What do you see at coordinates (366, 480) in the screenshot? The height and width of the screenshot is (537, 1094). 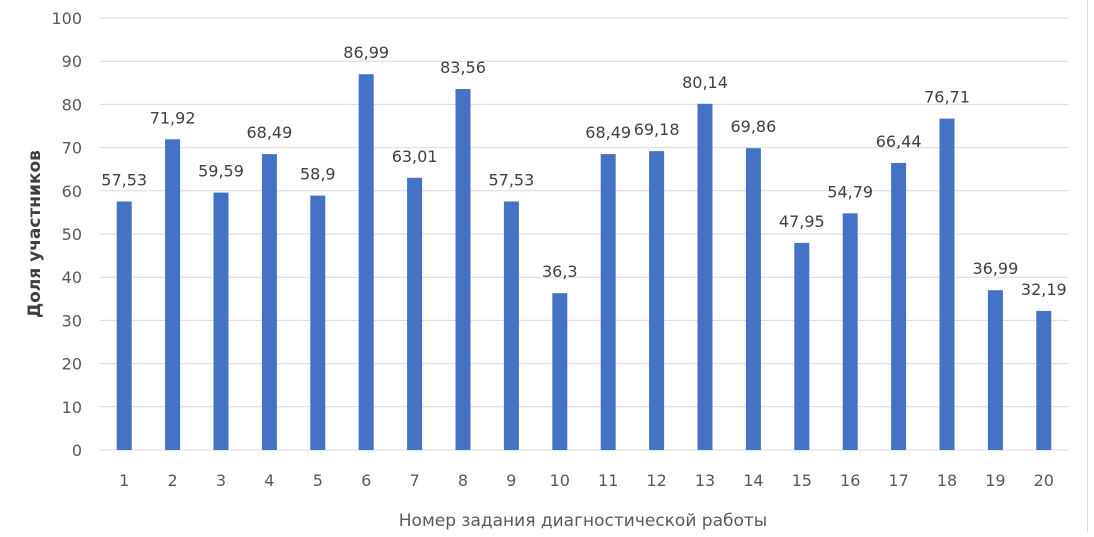 I see `x-tick-label: 6` at bounding box center [366, 480].